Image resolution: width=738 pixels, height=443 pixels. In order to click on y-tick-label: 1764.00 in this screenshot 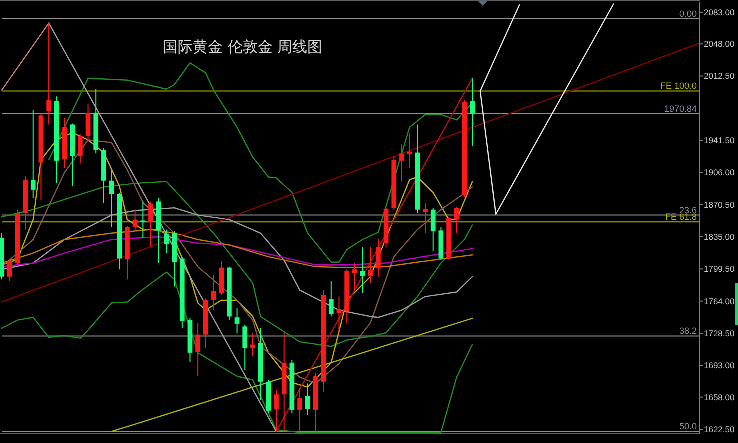, I will do `click(719, 301)`.